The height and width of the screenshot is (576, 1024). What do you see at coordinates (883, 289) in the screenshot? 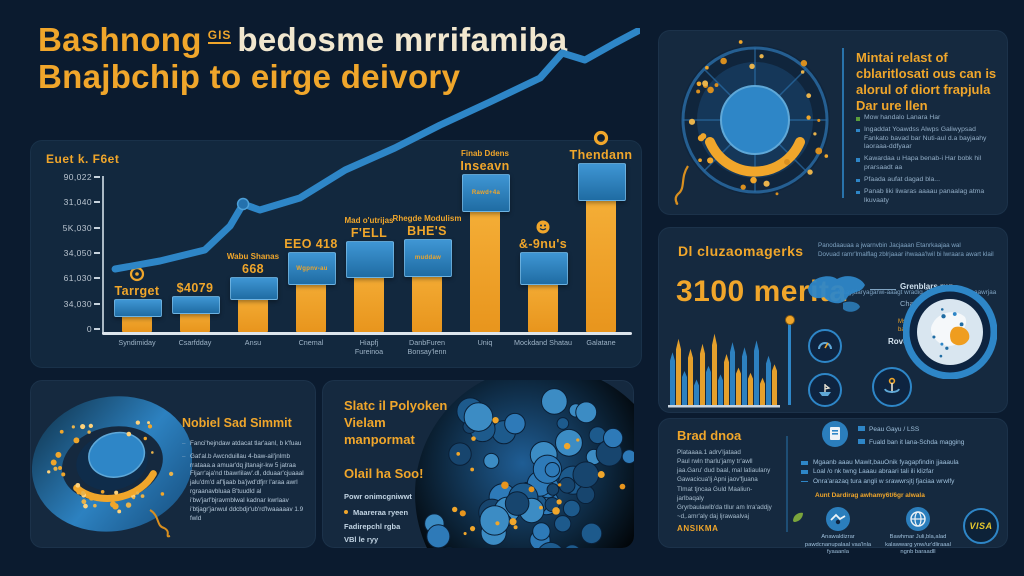
I see `callout-line` at bounding box center [883, 289].